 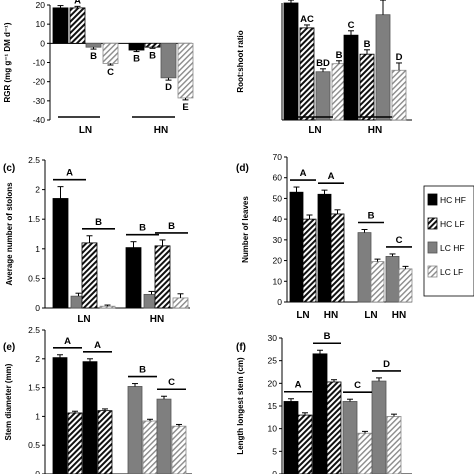 I want to click on y-tick-label: 30, so click(x=278, y=240).